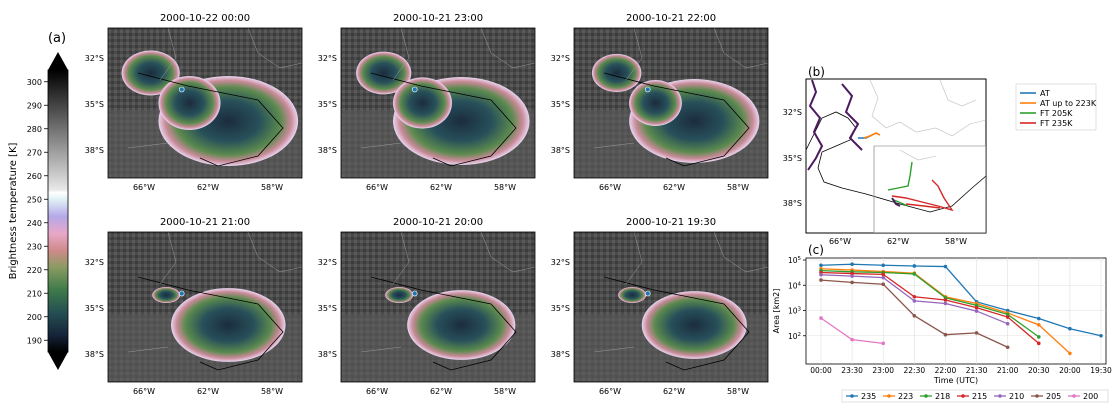 The image size is (1113, 407). I want to click on colorbar-upper-extension, so click(58, 61).